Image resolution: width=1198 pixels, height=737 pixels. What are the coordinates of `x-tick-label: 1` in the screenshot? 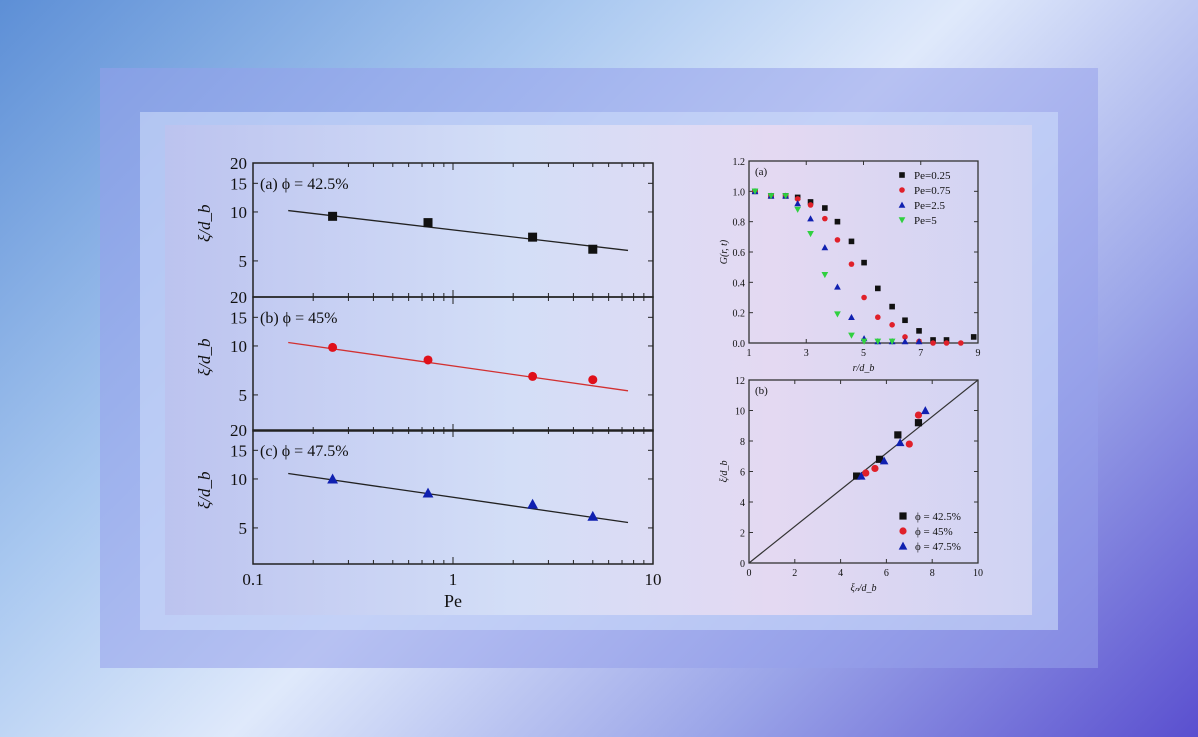 It's located at (749, 353).